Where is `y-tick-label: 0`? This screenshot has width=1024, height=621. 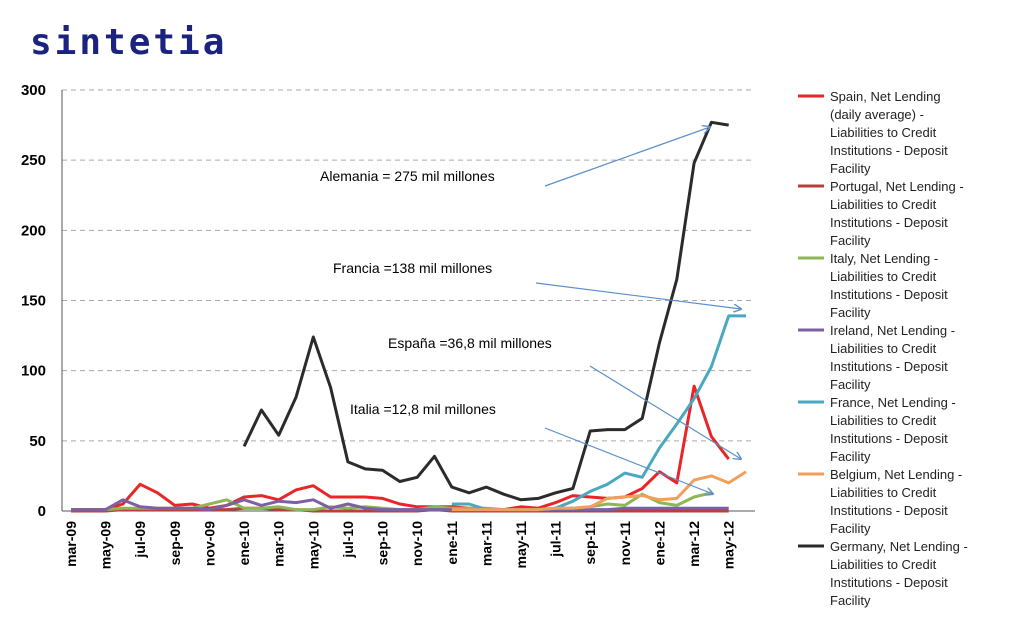 y-tick-label: 0 is located at coordinates (42, 511).